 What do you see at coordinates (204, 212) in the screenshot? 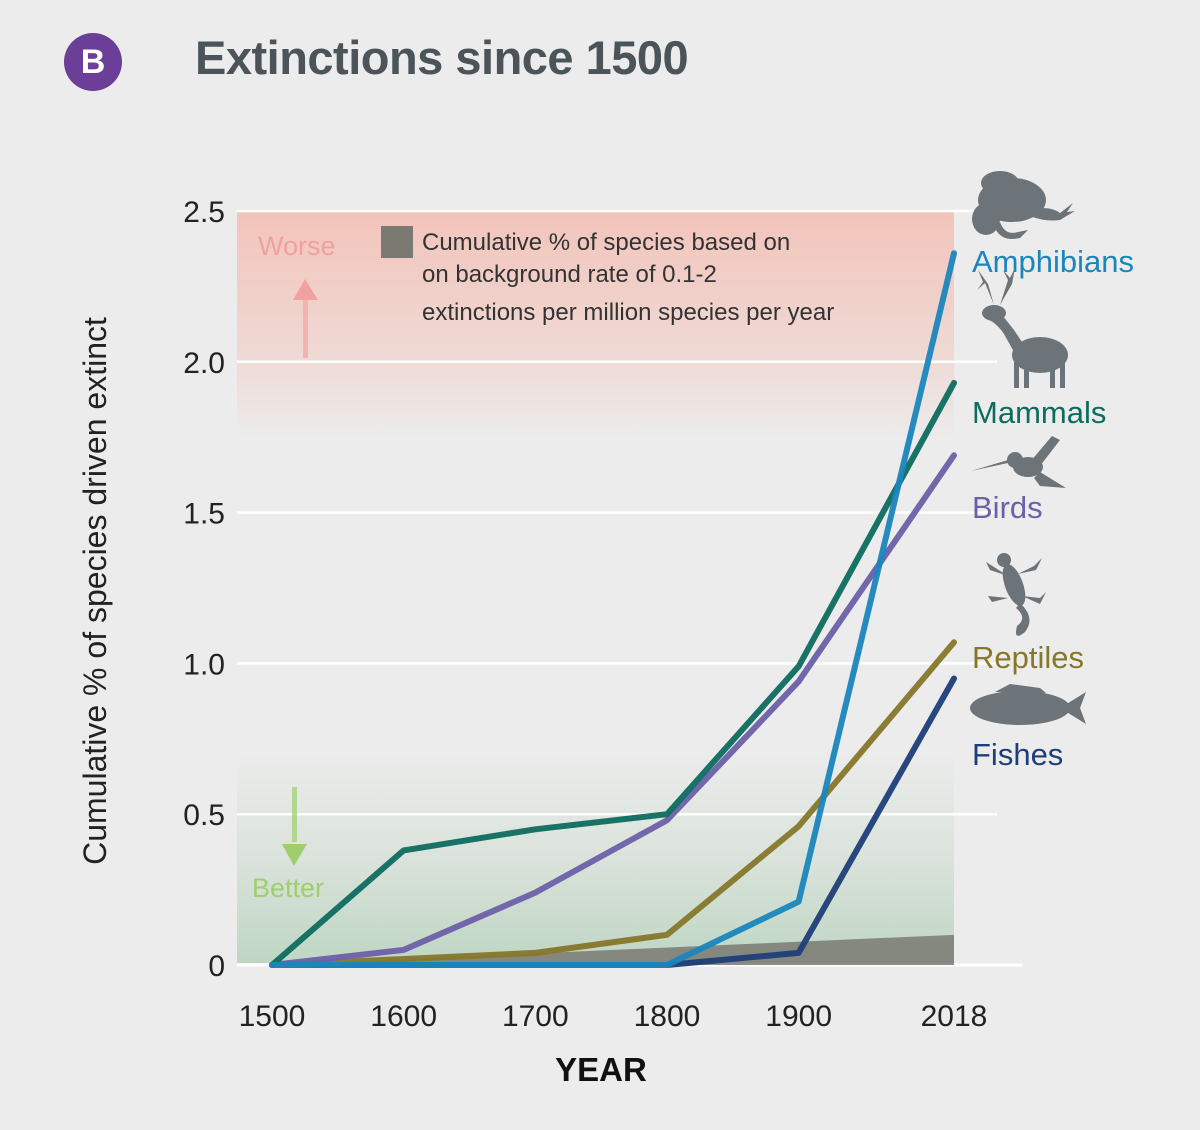
I see `y-tick-label: 2.5` at bounding box center [204, 212].